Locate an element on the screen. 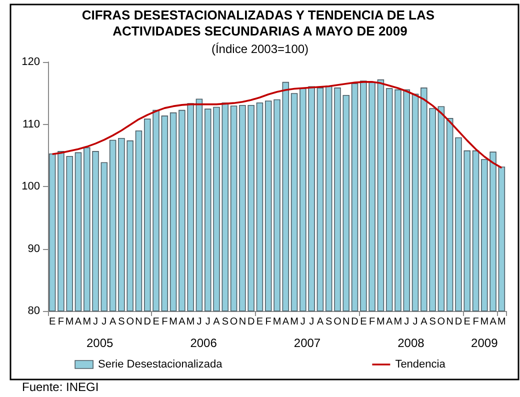 The image size is (520, 397). source-note: Fuente: INEGI is located at coordinates (60, 387).